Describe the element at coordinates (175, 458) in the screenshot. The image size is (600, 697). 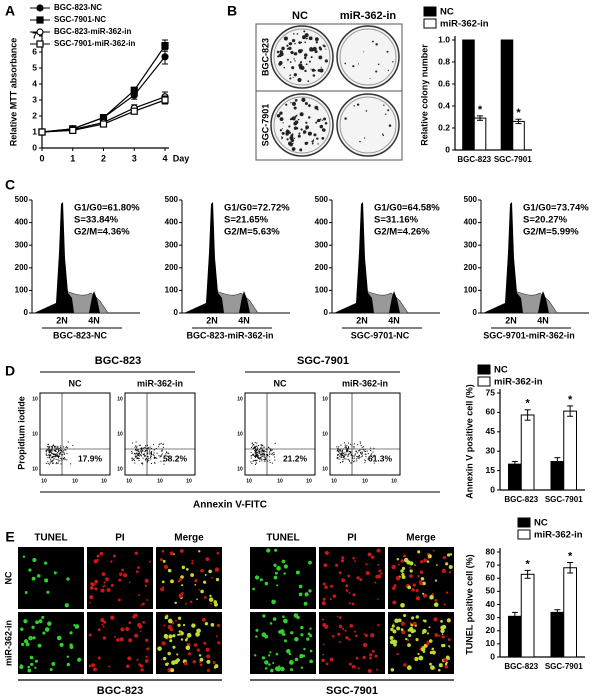
I see `quadrant-percent: 58.2%` at that location.